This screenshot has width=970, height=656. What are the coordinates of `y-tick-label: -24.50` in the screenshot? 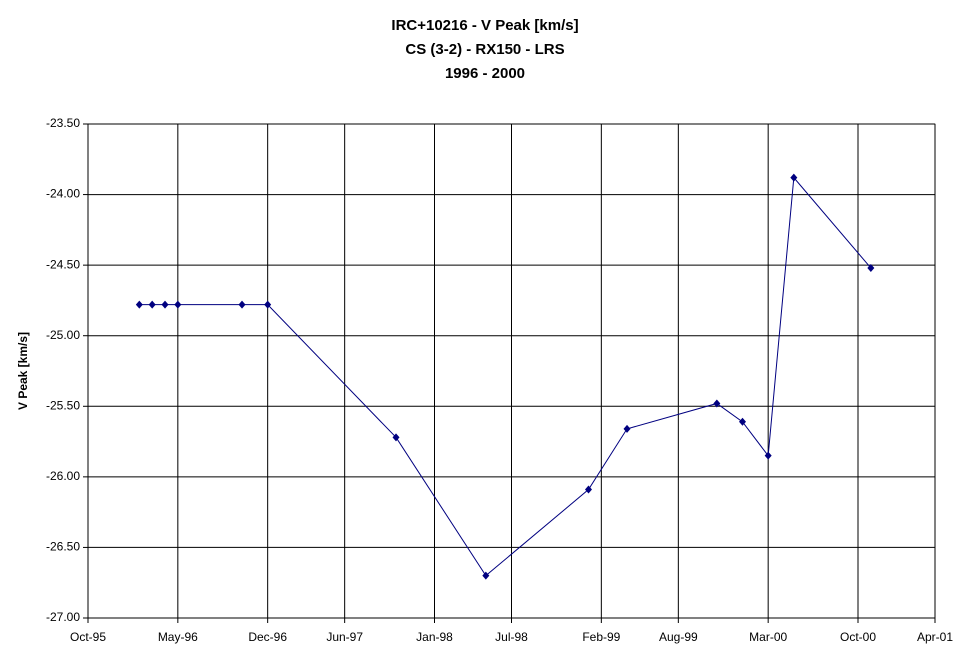 It's located at (63, 264).